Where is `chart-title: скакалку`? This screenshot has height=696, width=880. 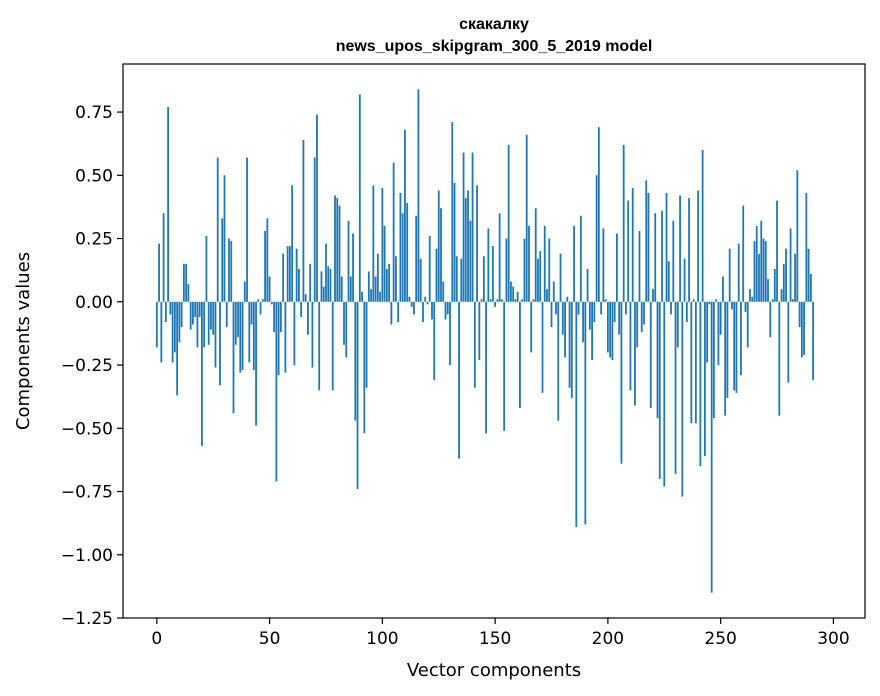
chart-title: скакалку is located at coordinates (494, 24).